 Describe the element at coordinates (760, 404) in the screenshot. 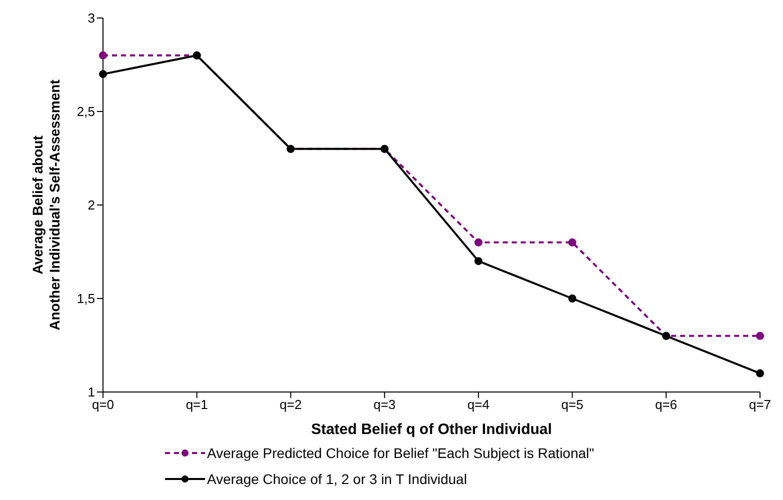

I see `x-tick-label: q=7` at that location.